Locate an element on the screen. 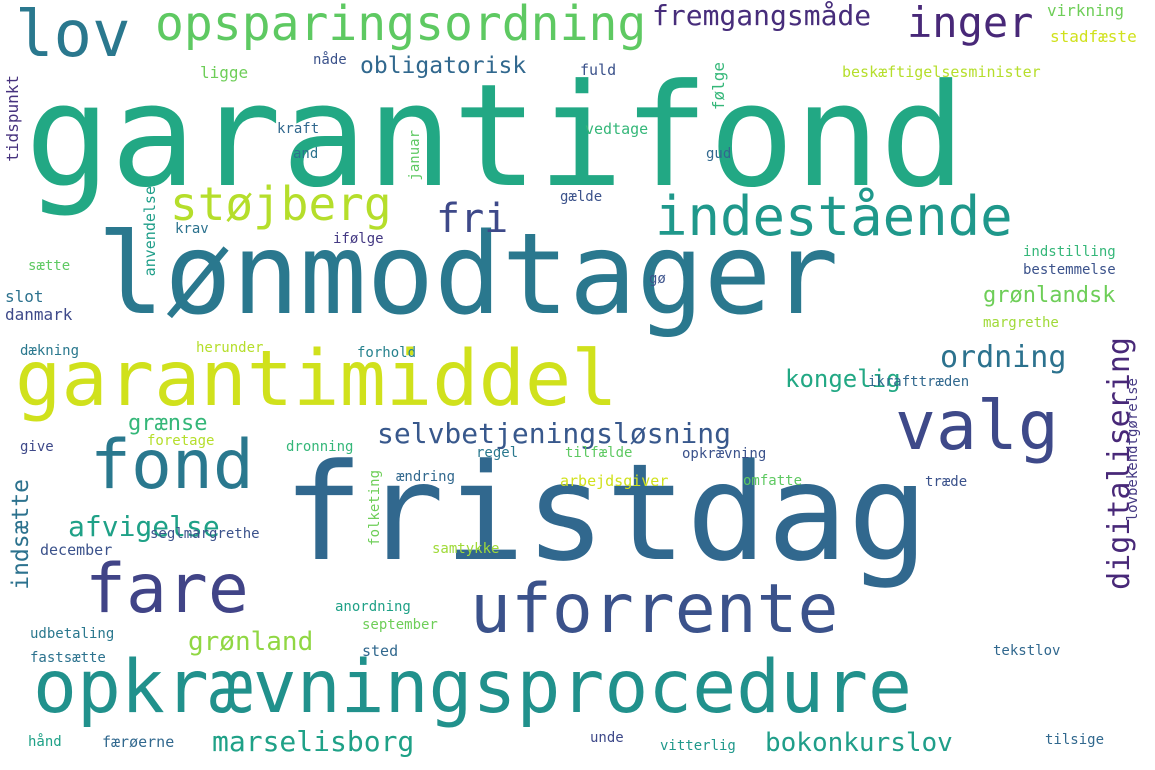 The image size is (1155, 770). word-cloud-word: nåde is located at coordinates (330, 60).